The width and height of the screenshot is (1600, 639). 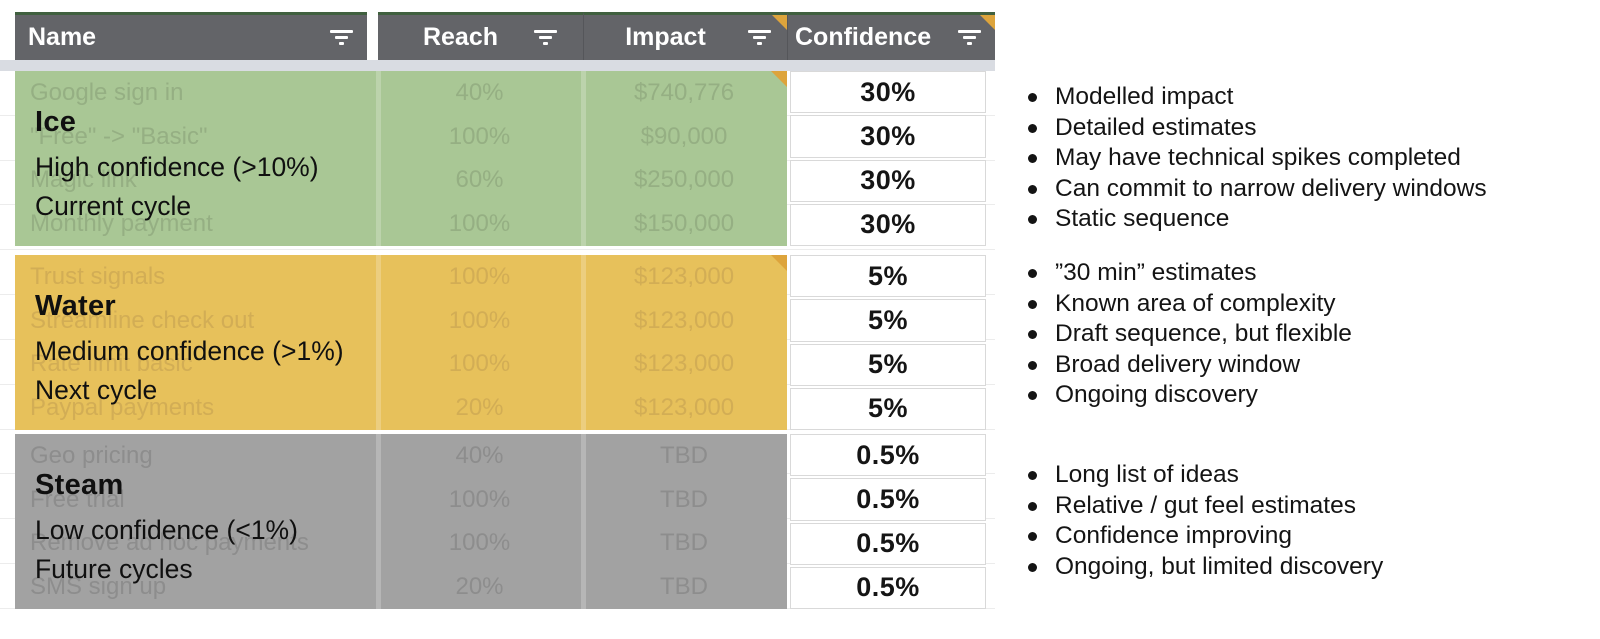 I want to click on impact-cell: $740,776, so click(x=684, y=92).